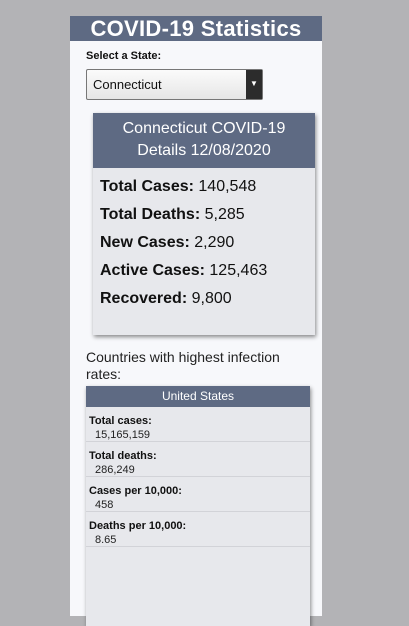  I want to click on country-row-total-deaths: Total deaths: 286,249, so click(198, 459).